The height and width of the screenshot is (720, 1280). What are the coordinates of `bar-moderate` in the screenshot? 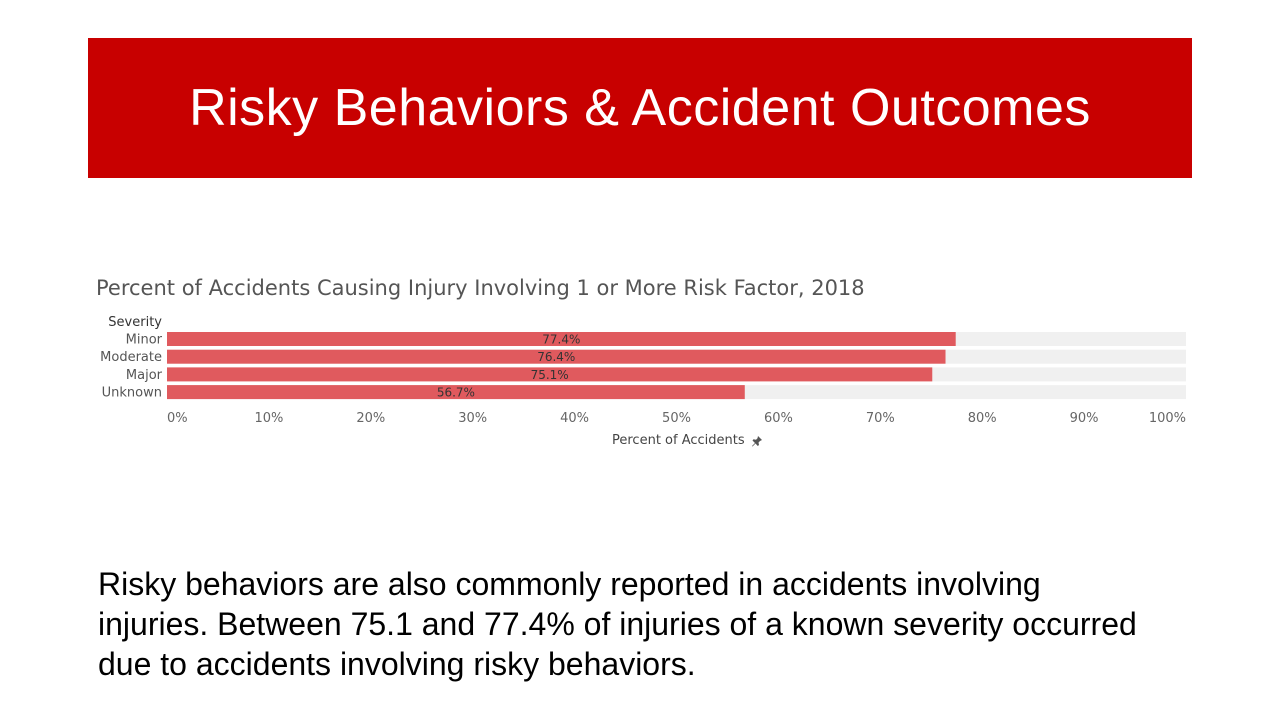 It's located at (556, 356).